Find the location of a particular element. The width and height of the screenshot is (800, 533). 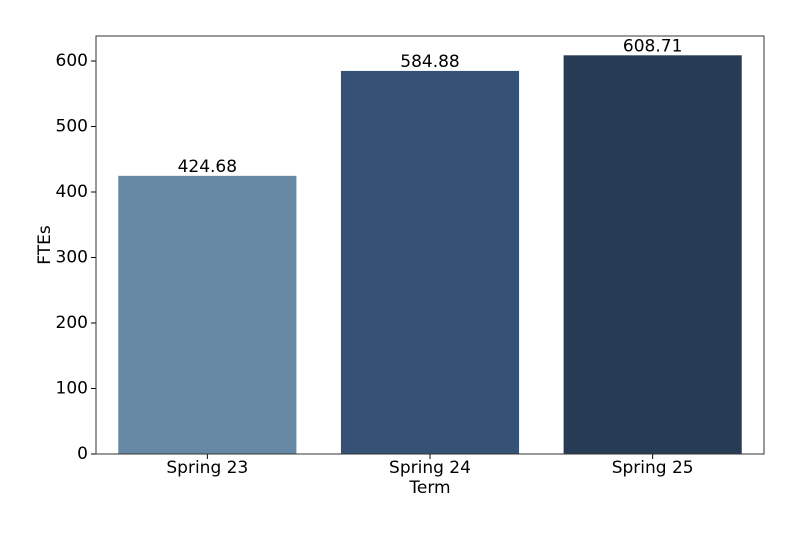

x-tick-label: Spring 23 is located at coordinates (207, 468).